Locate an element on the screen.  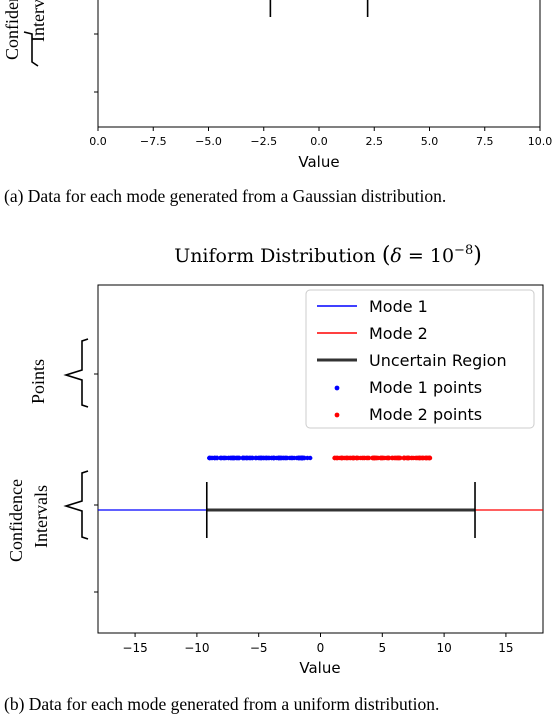
legend-mode-2-label: Mode 2 is located at coordinates (398, 333).